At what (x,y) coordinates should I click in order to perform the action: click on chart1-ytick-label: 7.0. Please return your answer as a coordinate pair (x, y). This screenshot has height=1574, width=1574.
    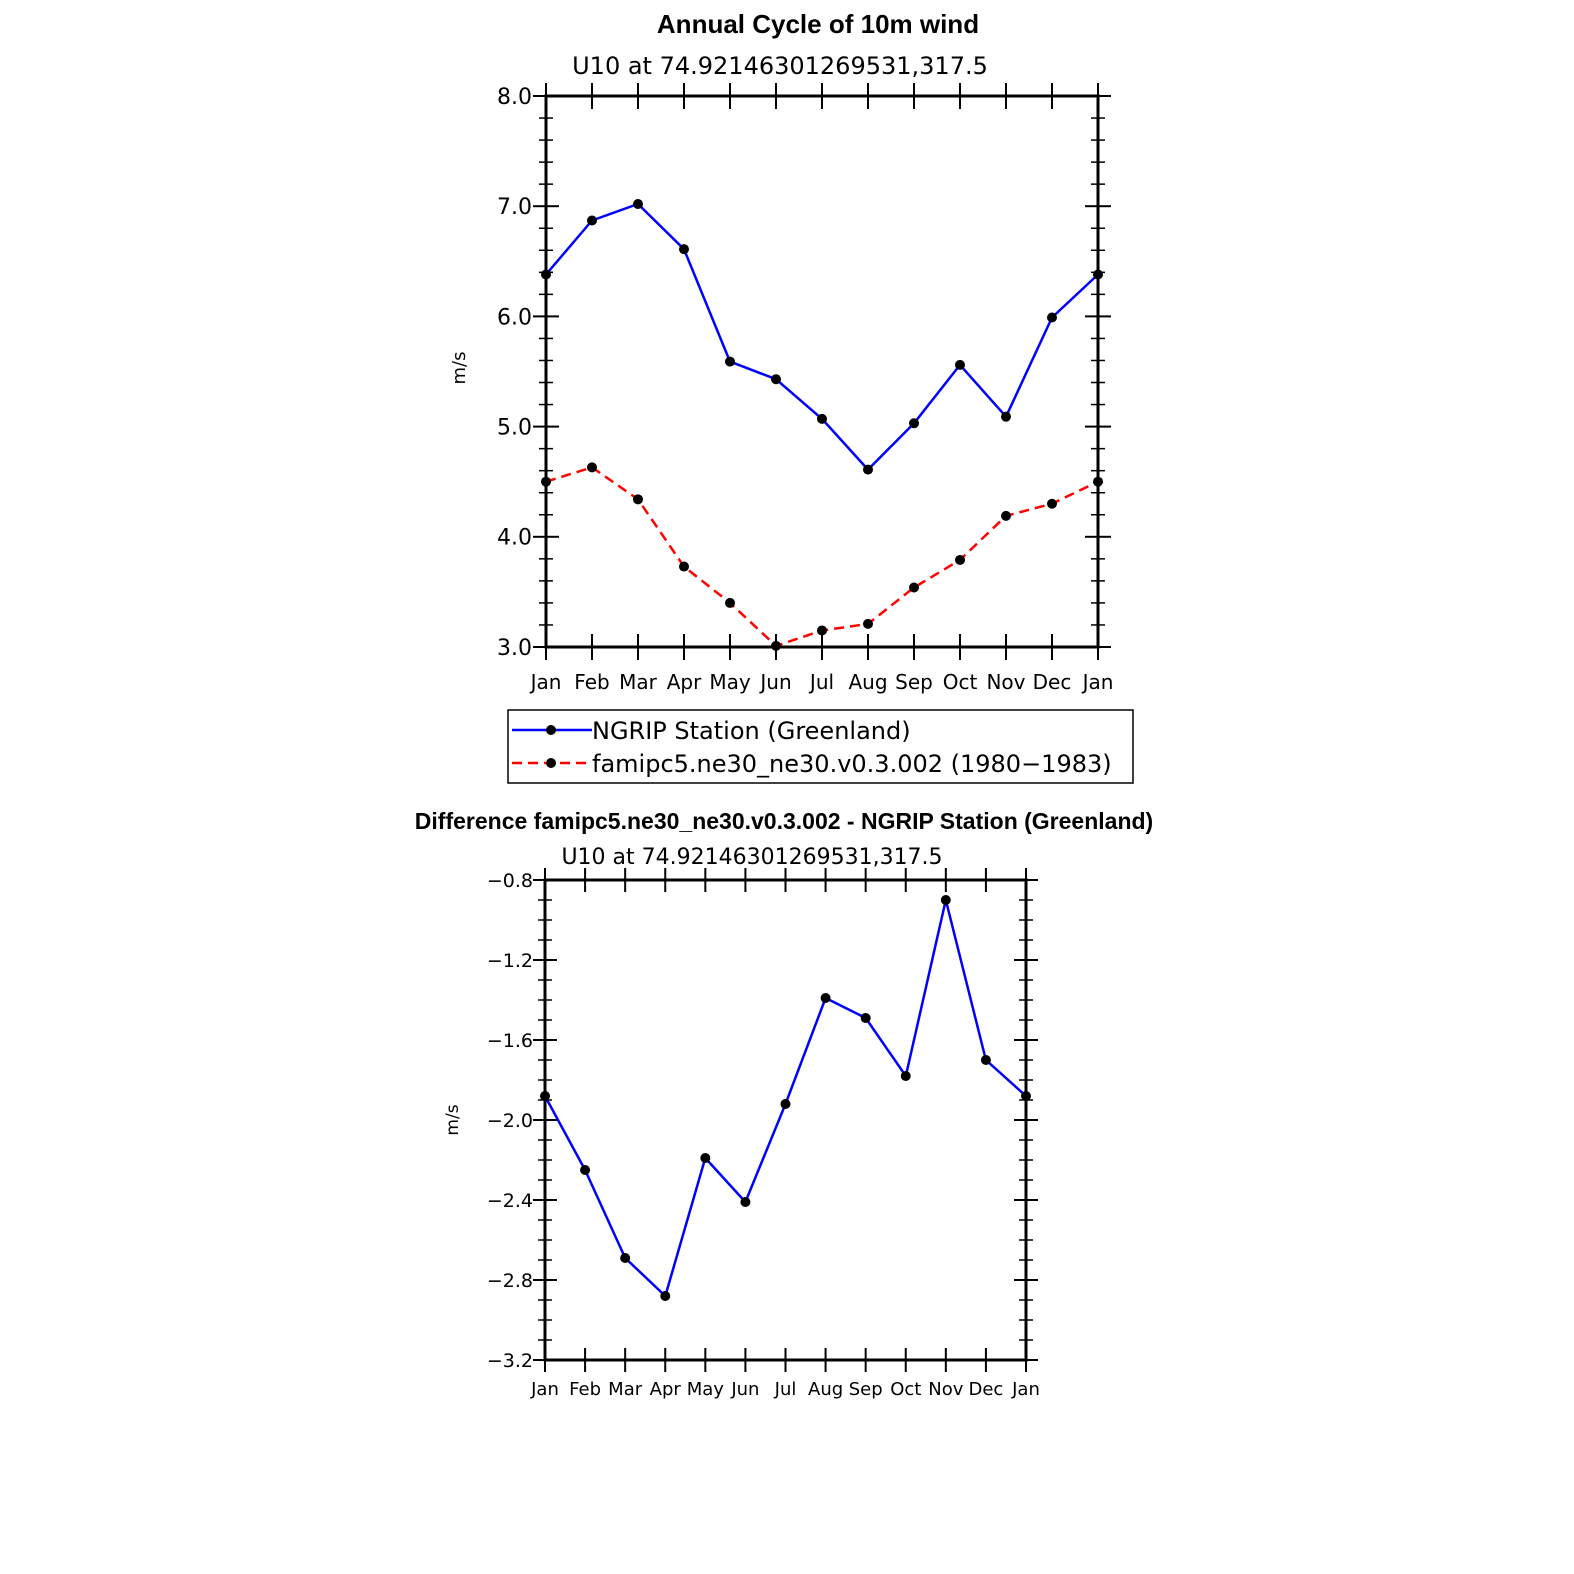
    Looking at the image, I should click on (514, 207).